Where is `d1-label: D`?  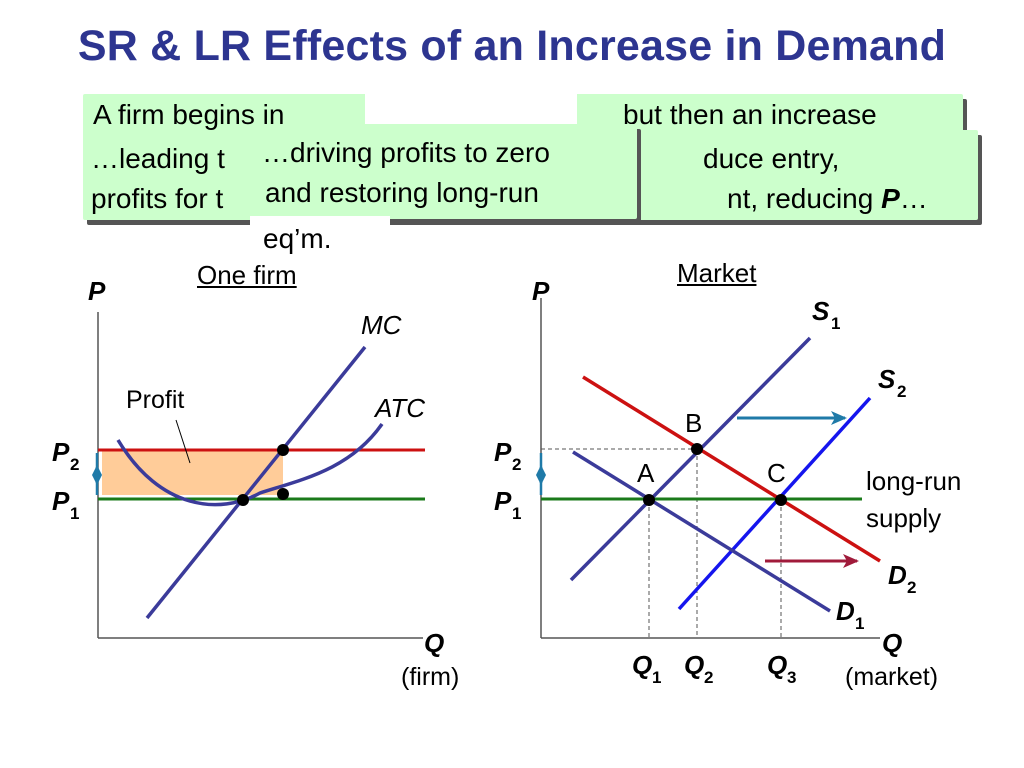 d1-label: D is located at coordinates (845, 611).